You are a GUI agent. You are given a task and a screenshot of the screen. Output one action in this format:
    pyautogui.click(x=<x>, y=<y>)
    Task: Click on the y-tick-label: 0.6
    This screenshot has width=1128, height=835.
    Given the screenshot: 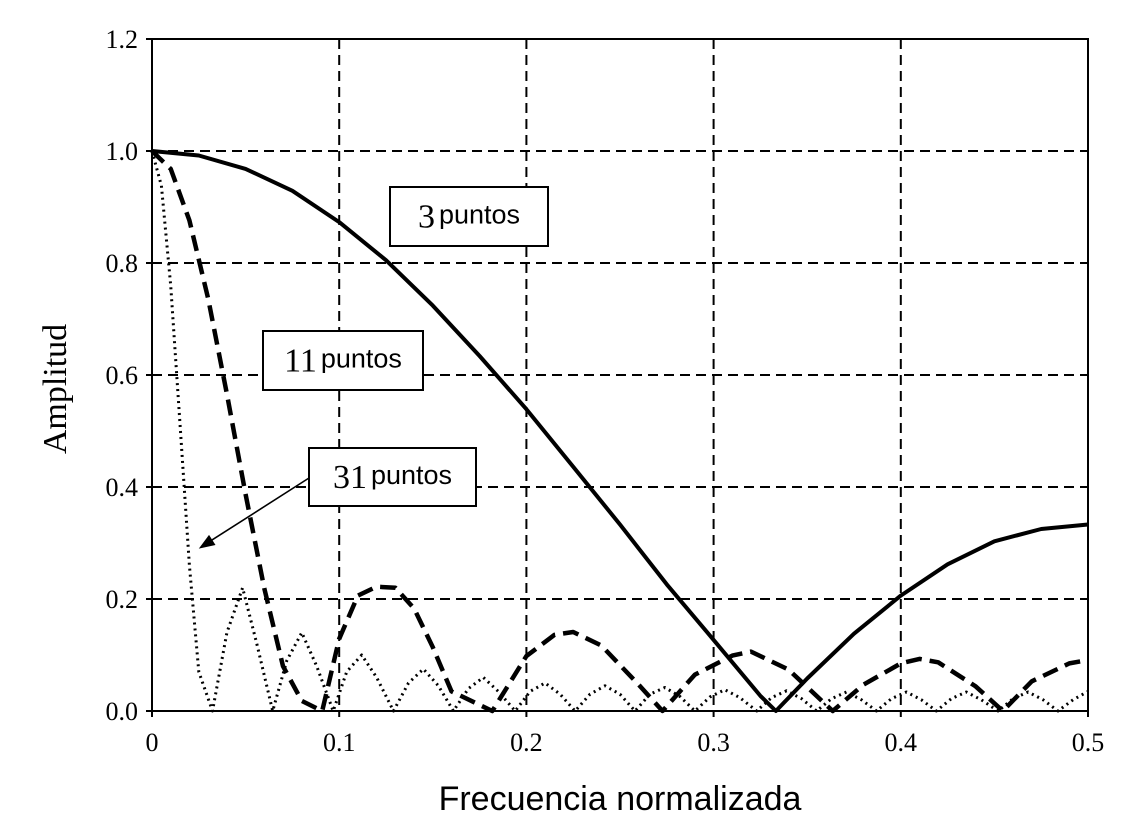 What is the action you would take?
    pyautogui.click(x=122, y=375)
    